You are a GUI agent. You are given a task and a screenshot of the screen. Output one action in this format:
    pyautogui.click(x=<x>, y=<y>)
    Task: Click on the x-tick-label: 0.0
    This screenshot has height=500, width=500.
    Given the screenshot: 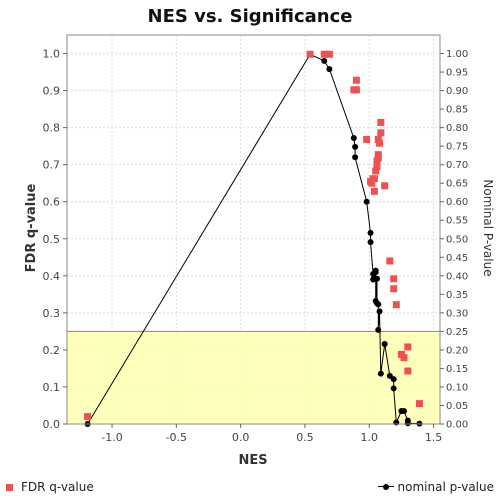 What is the action you would take?
    pyautogui.click(x=241, y=437)
    